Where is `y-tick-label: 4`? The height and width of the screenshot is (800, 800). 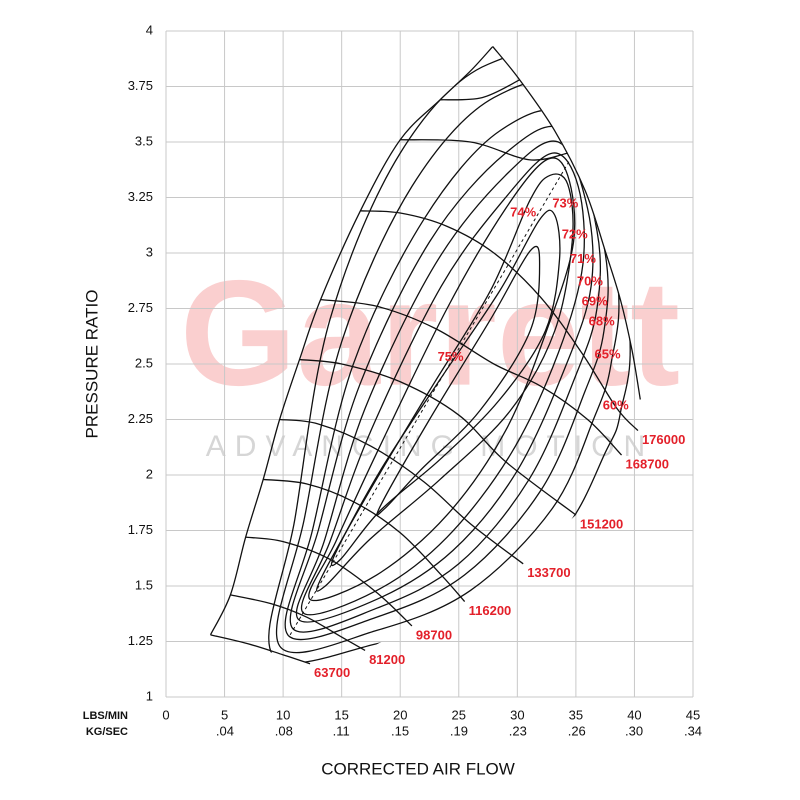 y-tick-label: 4 is located at coordinates (149, 29).